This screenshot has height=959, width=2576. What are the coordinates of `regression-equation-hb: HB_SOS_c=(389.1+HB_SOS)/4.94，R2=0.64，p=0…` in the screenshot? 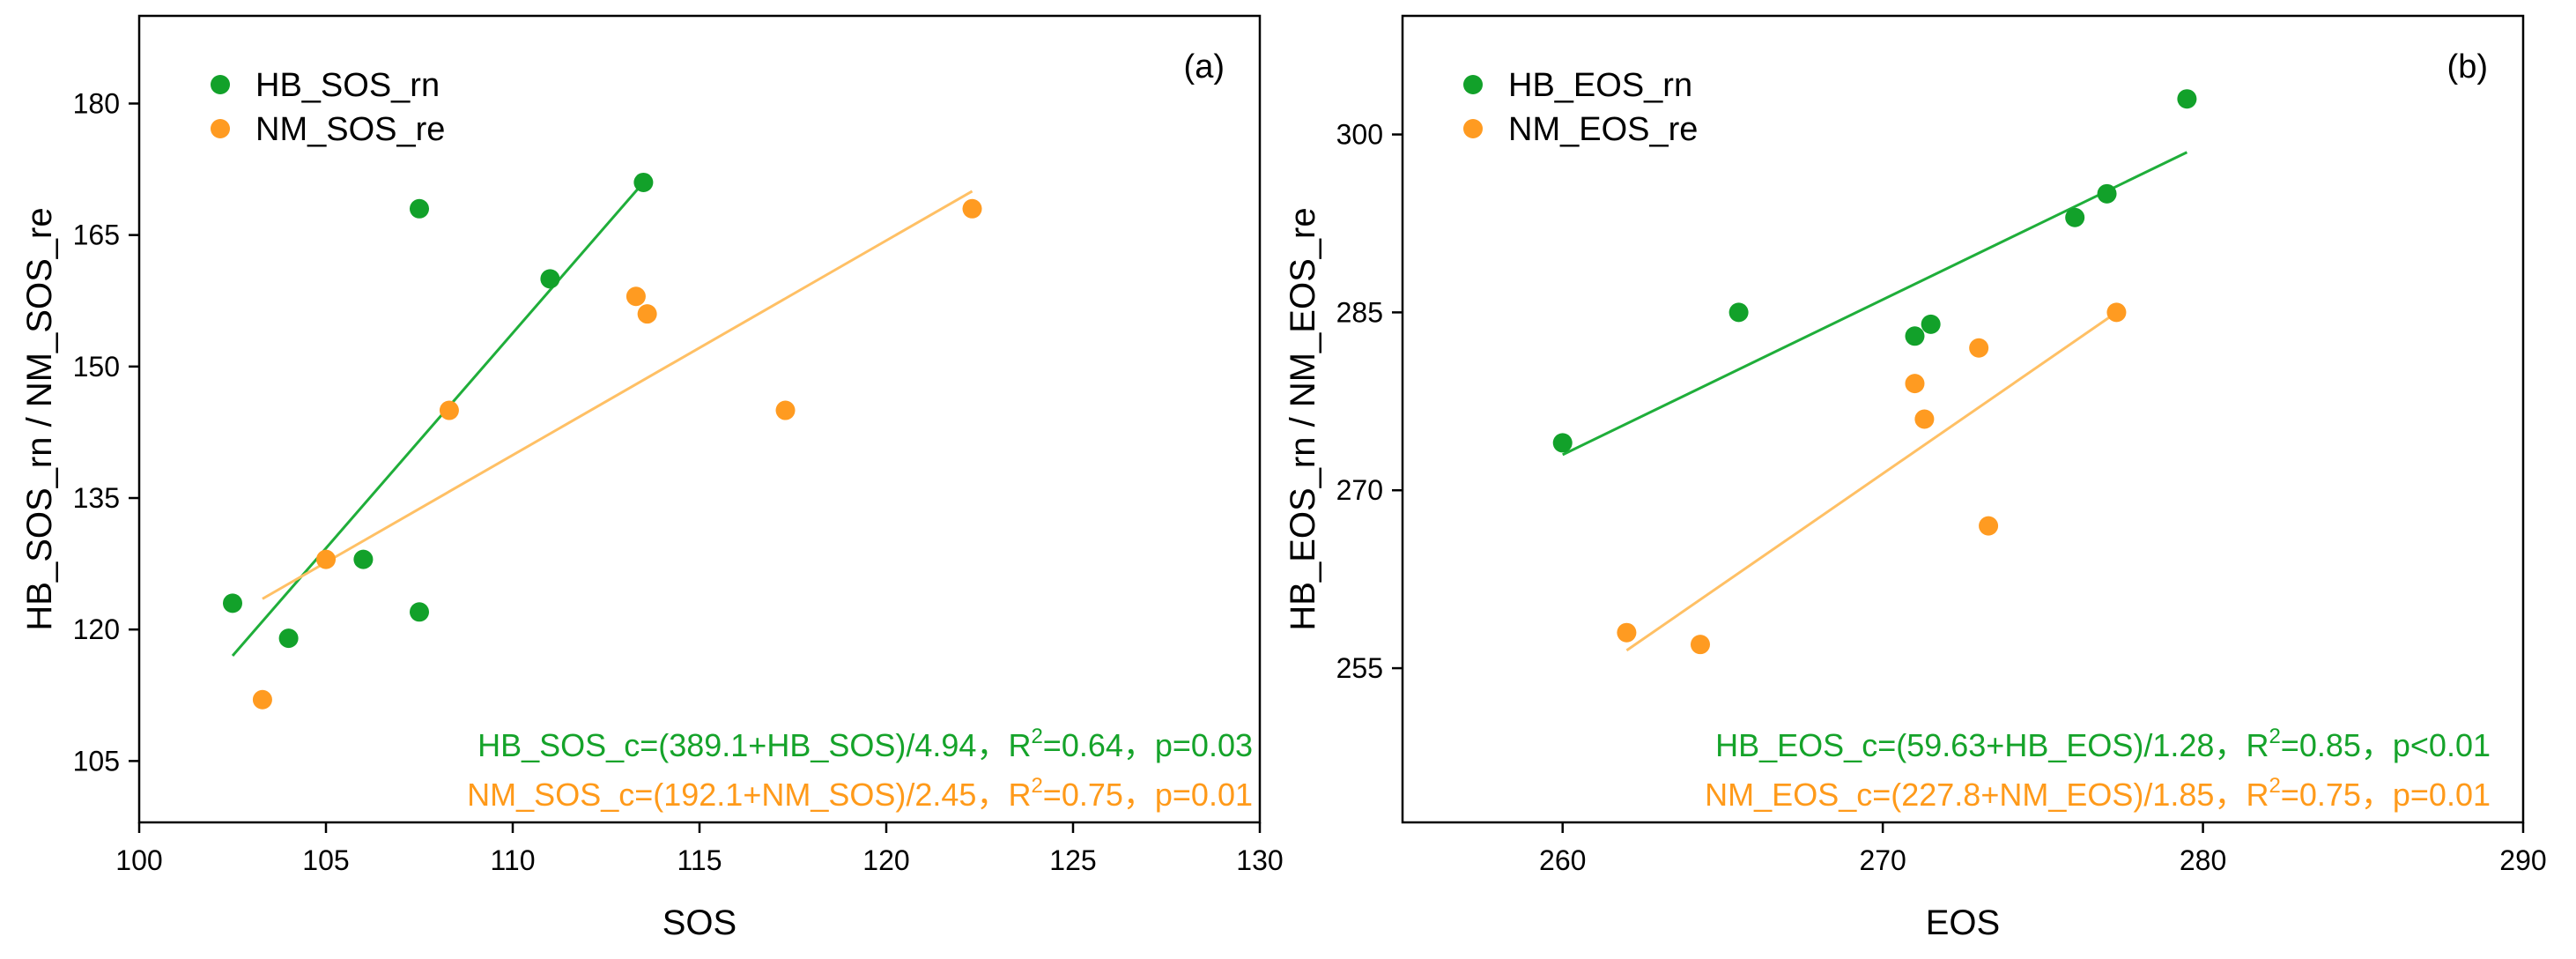 It's located at (865, 744).